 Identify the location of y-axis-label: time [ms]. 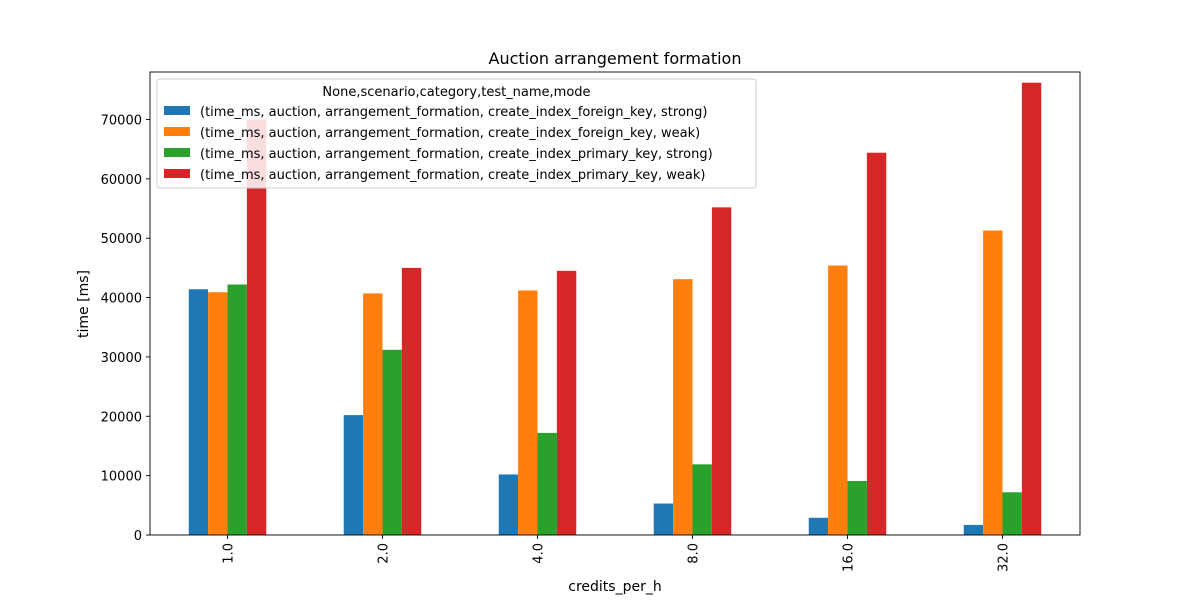
(84, 304).